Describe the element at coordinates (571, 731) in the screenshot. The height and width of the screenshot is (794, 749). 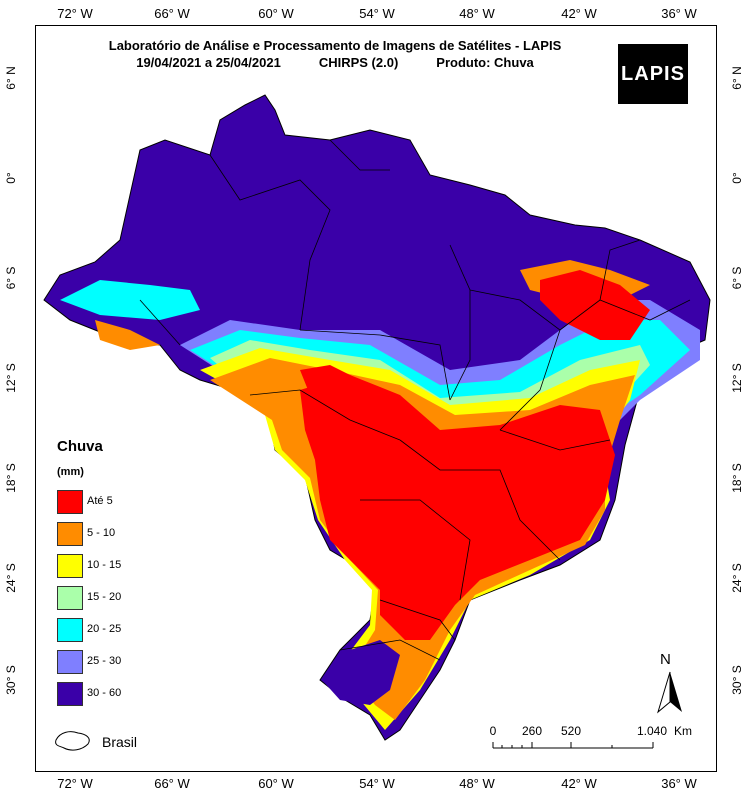
I see `scale-label: 520` at that location.